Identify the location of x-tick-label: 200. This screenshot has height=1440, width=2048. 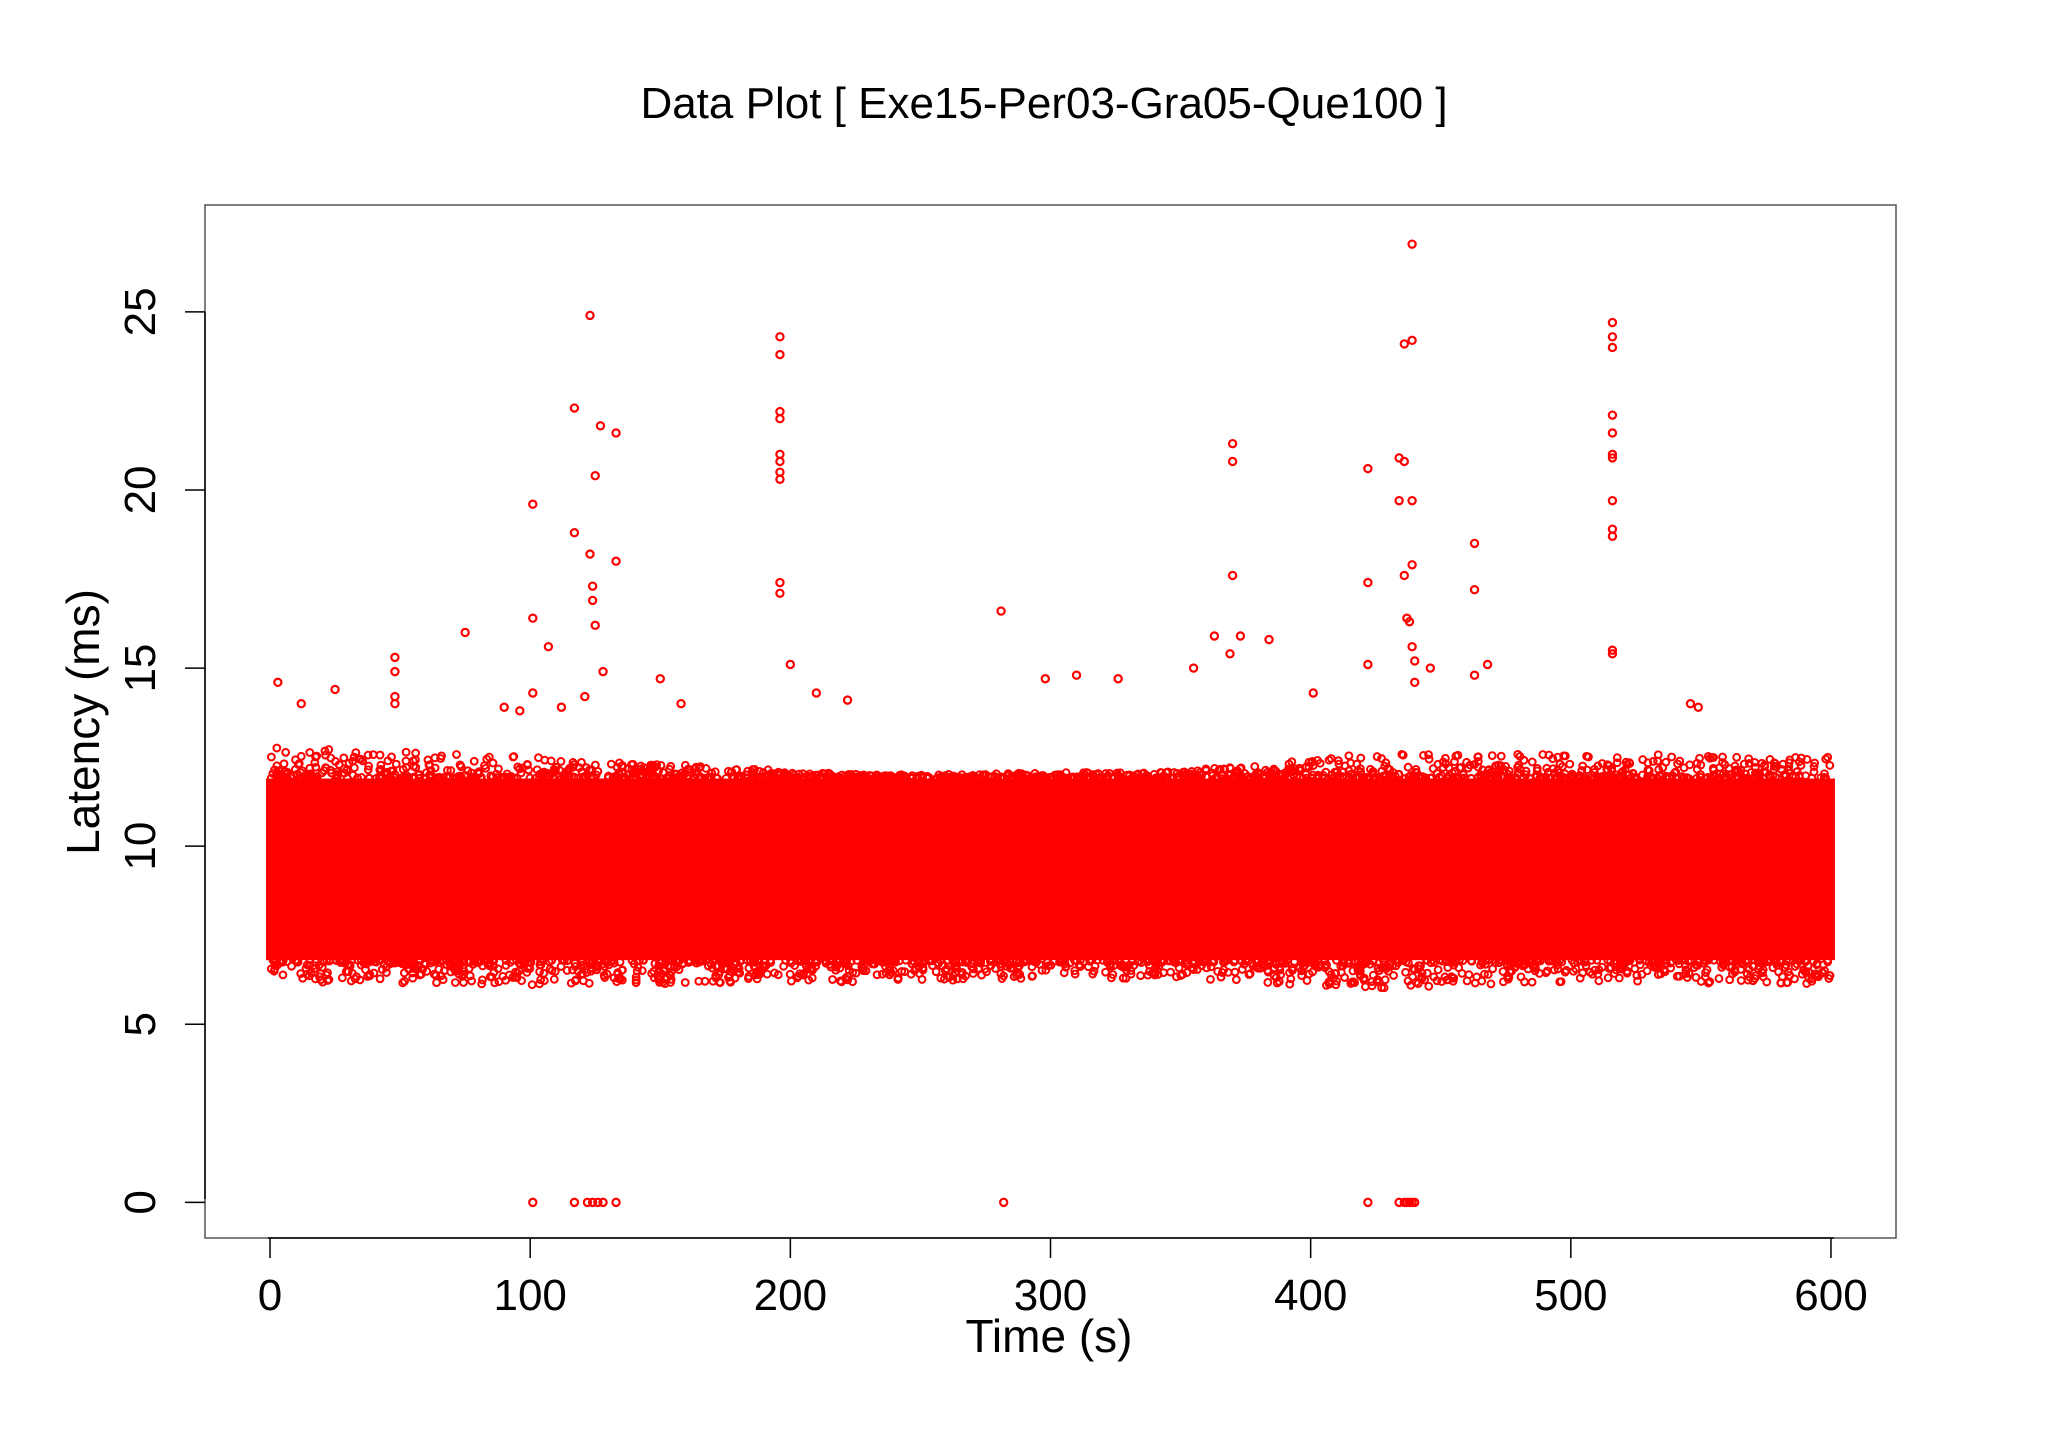
(790, 1295).